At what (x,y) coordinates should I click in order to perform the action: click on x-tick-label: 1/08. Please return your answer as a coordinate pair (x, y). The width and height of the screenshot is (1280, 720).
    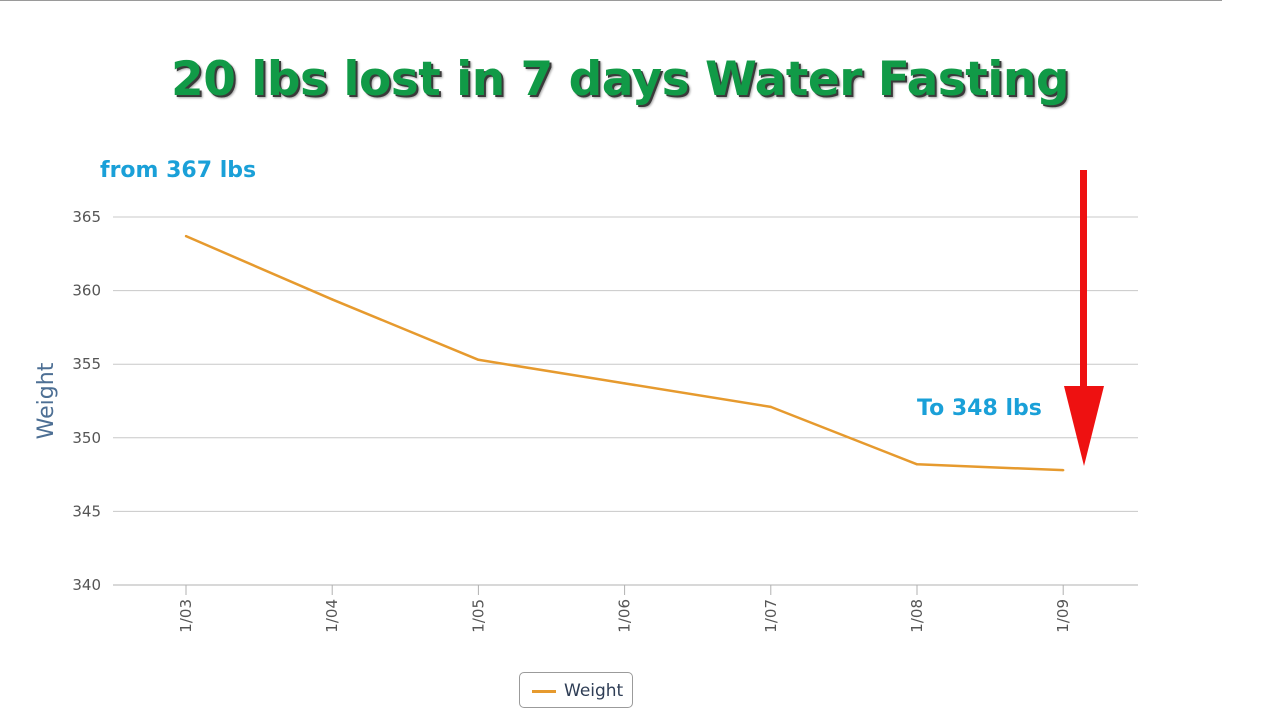
    Looking at the image, I should click on (917, 616).